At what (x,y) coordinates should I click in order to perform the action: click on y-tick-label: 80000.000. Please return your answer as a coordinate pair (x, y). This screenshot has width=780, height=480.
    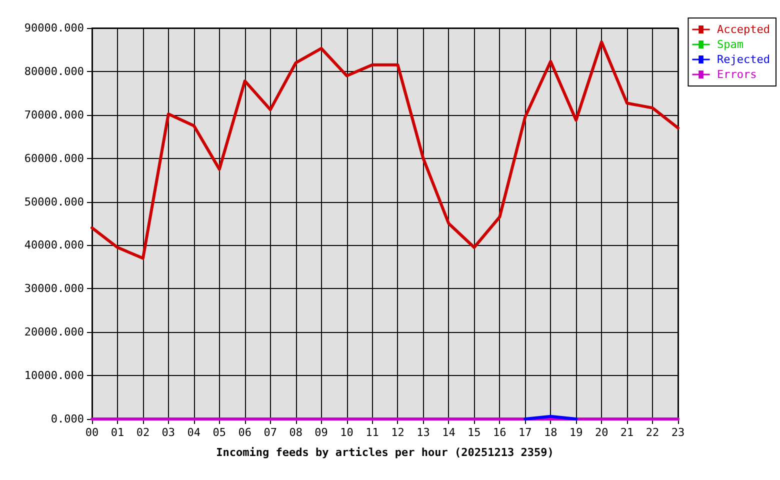
    Looking at the image, I should click on (54, 71).